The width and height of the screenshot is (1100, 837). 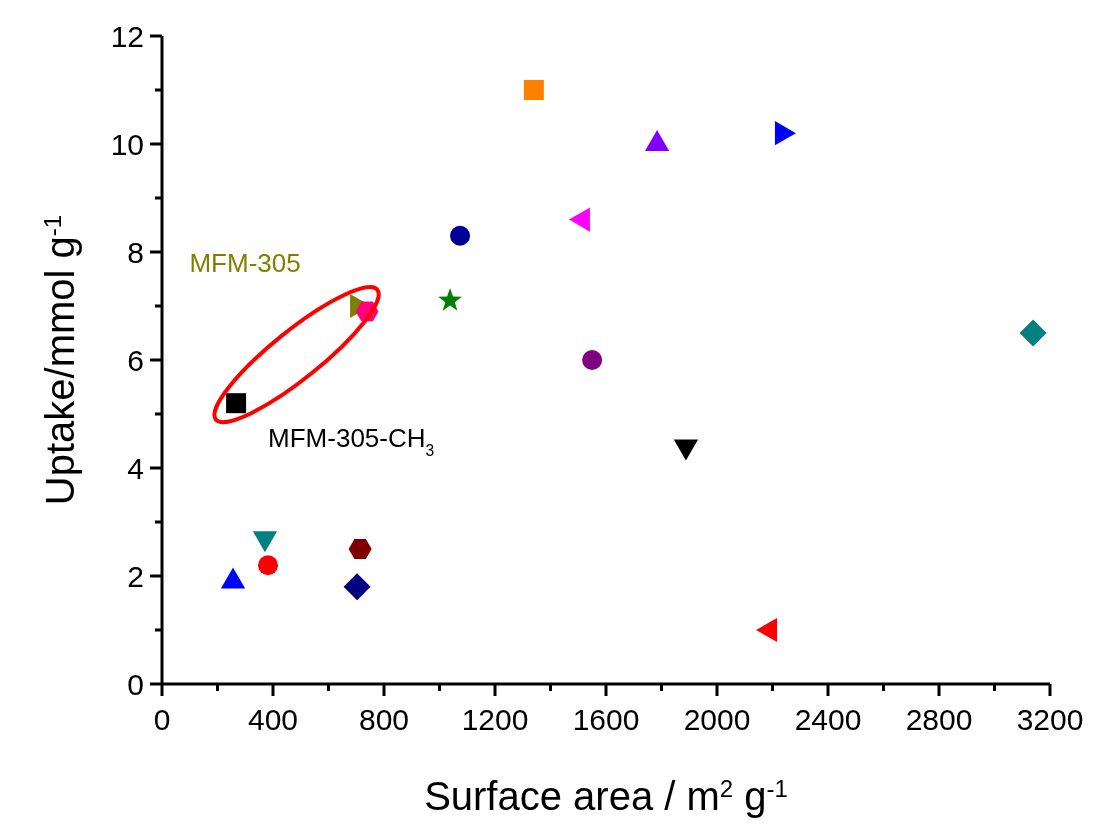 I want to click on y-tick-label: 8, so click(x=135, y=252).